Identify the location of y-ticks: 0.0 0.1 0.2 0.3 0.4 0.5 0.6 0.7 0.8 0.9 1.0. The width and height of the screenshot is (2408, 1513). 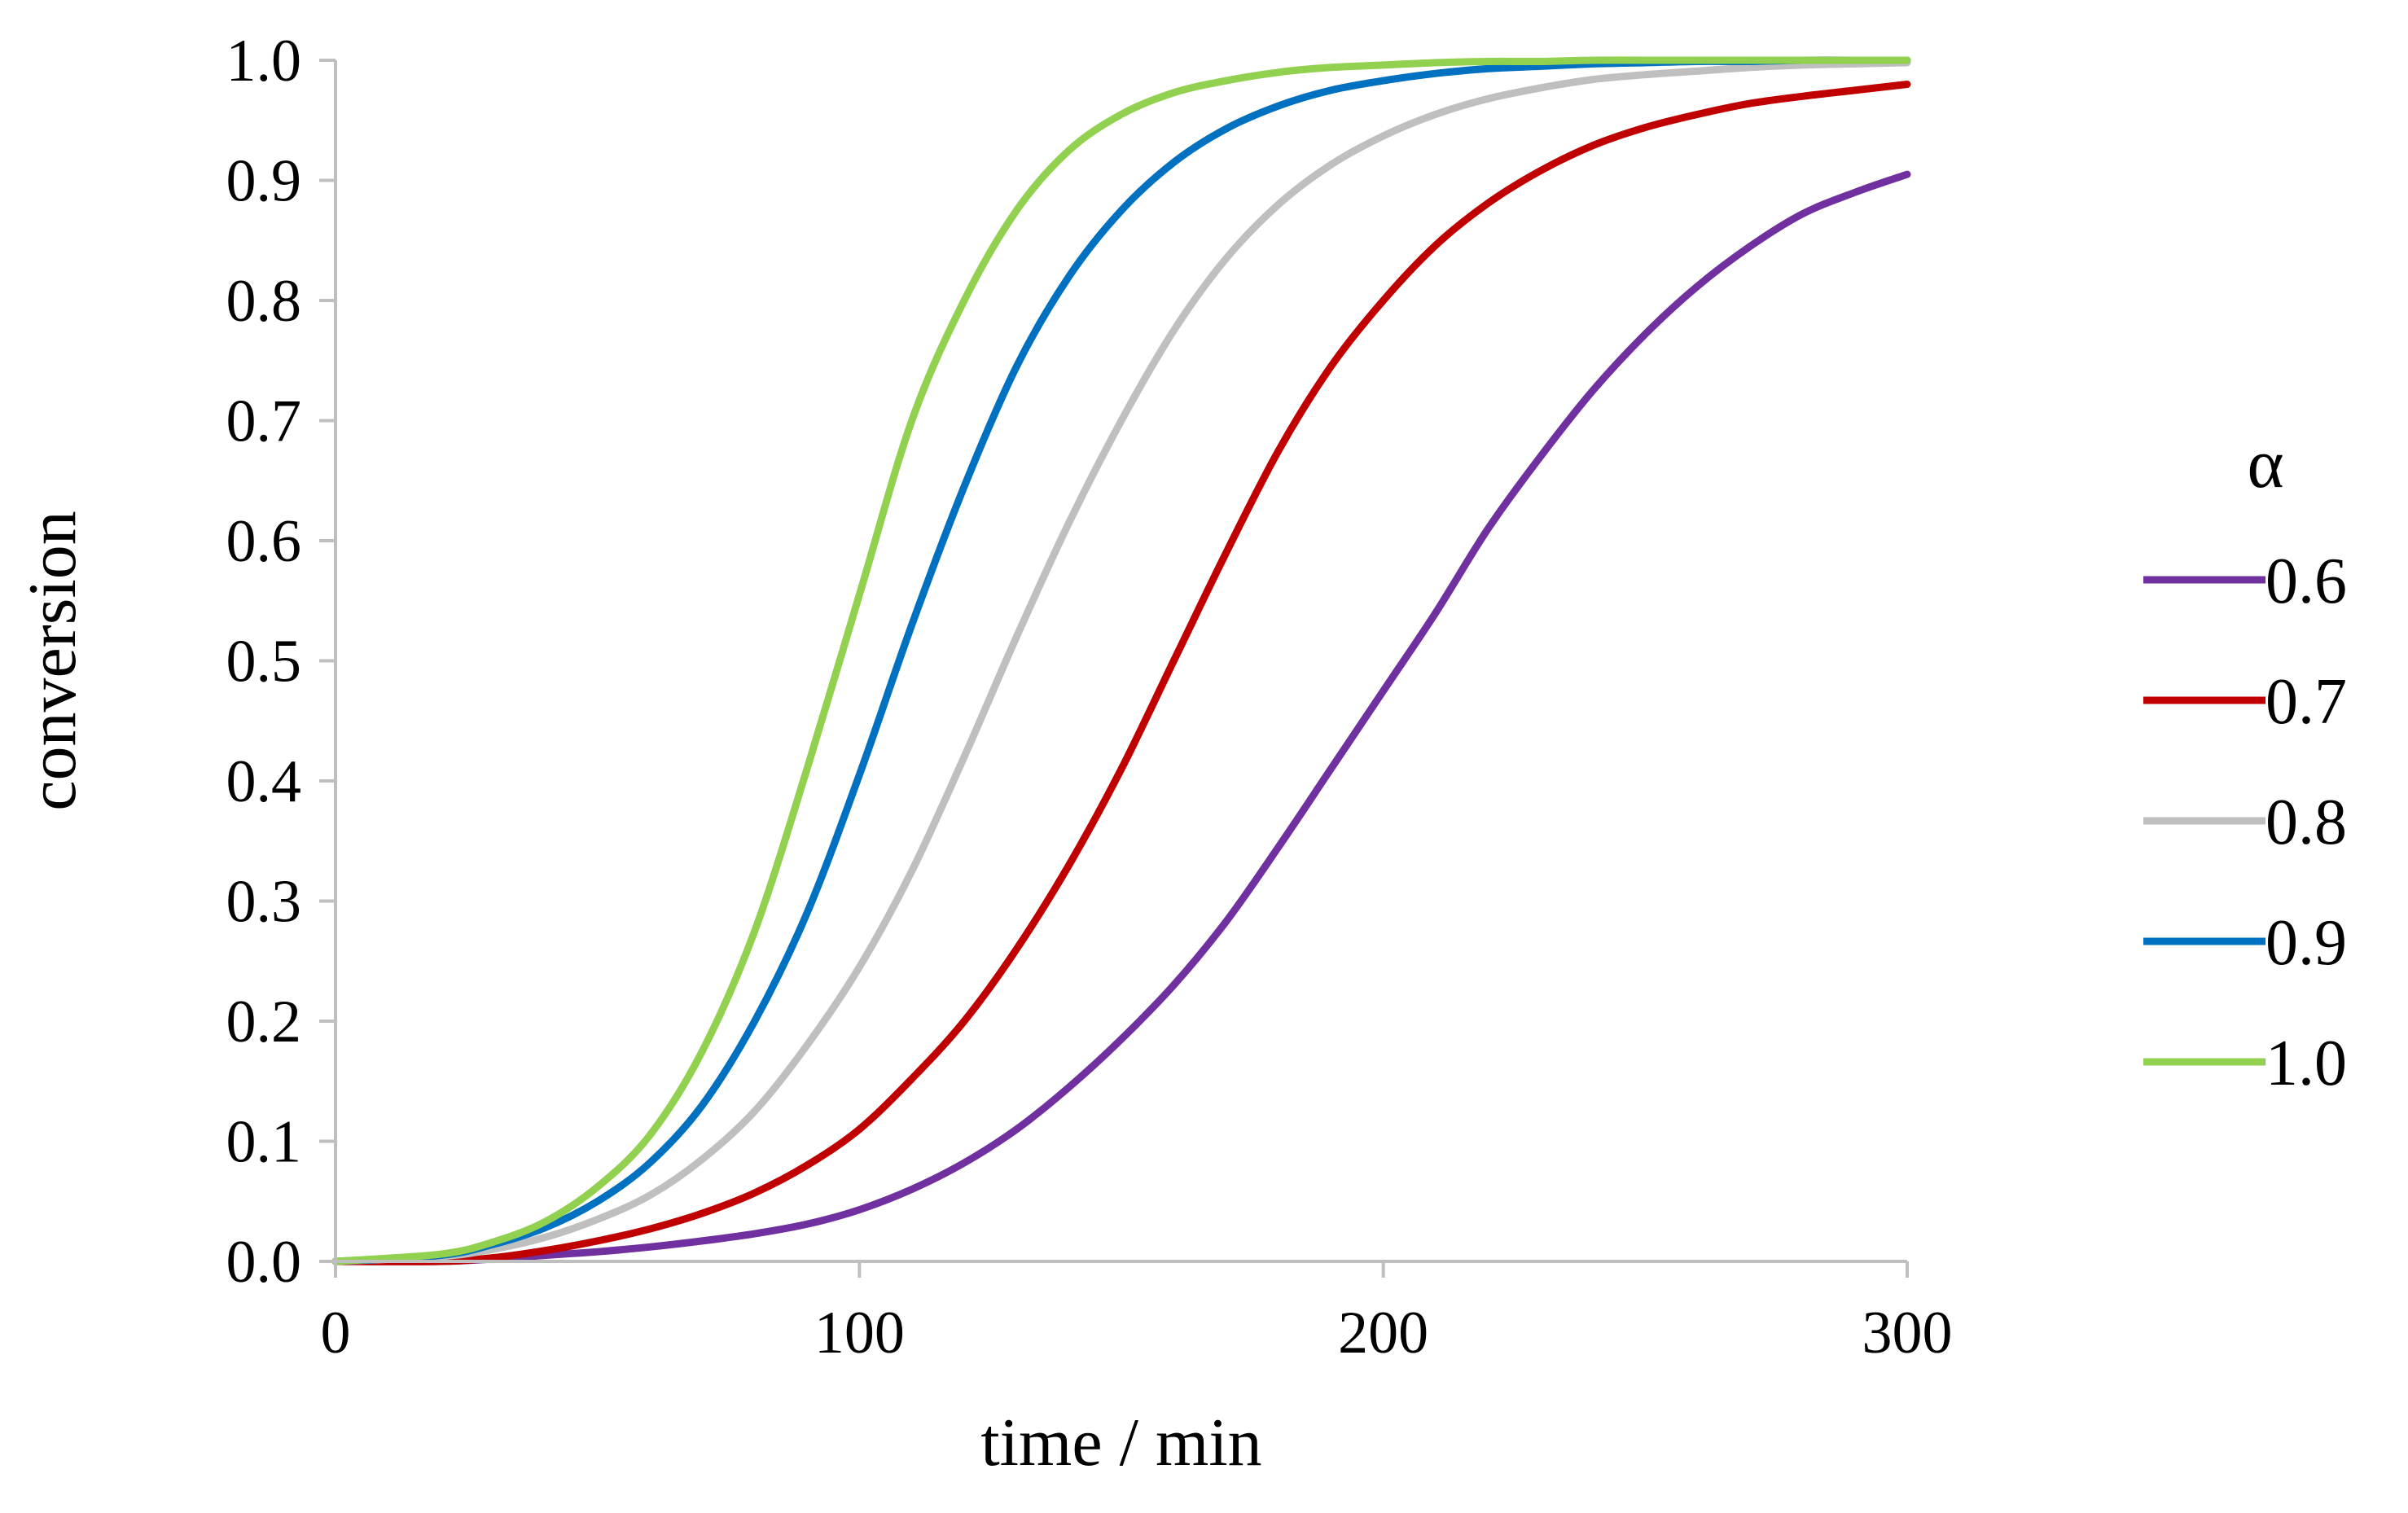
(281, 662).